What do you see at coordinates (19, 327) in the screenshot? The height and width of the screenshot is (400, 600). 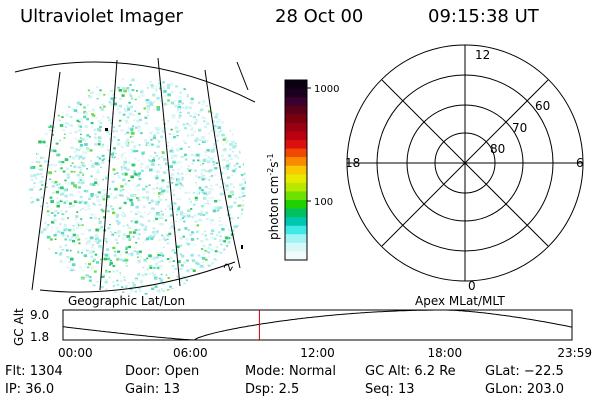 I see `orbit-plot-ylabel: GC Alt` at bounding box center [19, 327].